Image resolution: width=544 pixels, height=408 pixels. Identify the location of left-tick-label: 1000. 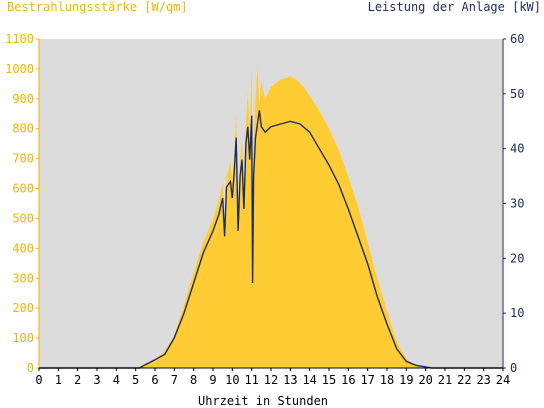
(19, 69).